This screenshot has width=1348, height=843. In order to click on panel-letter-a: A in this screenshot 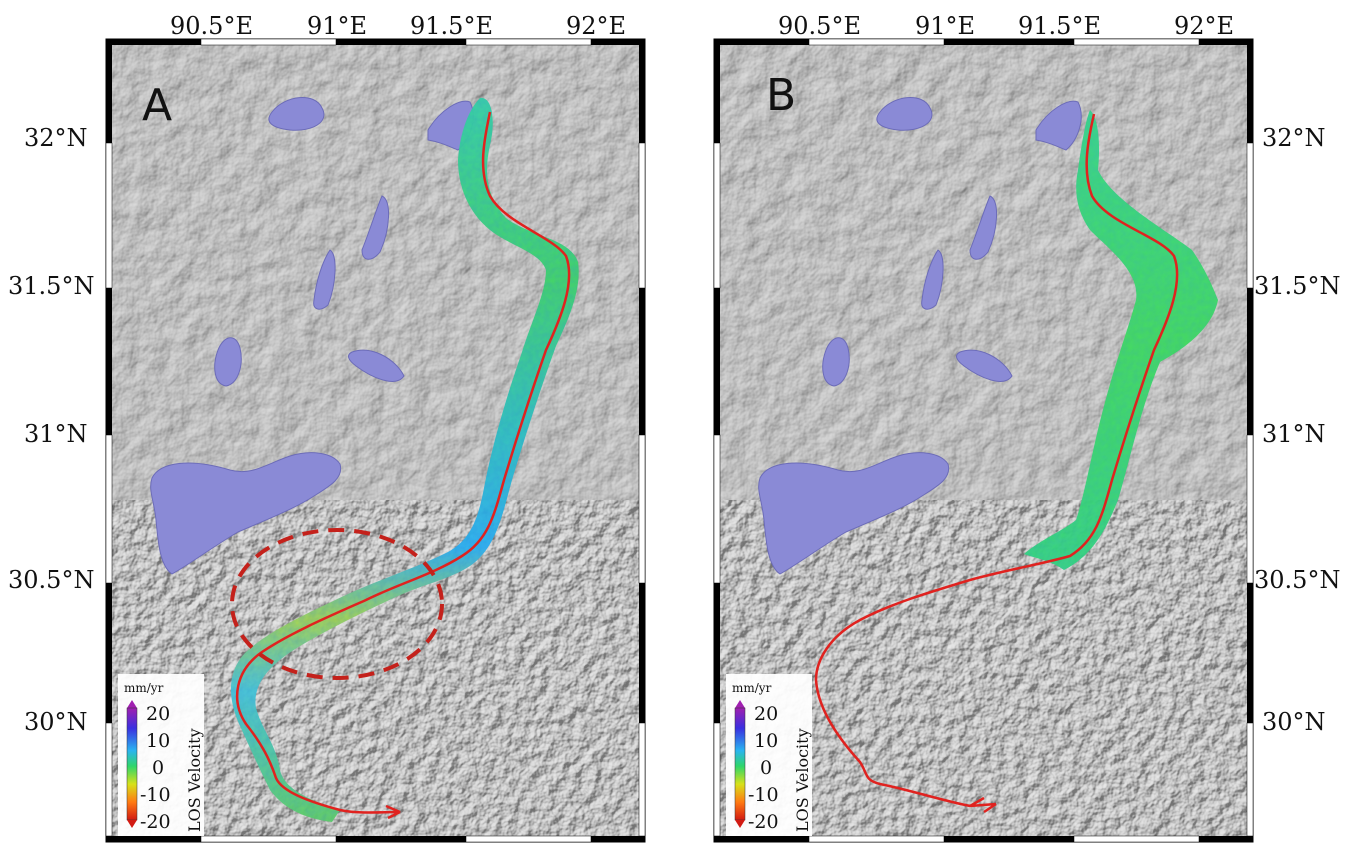, I will do `click(157, 105)`.